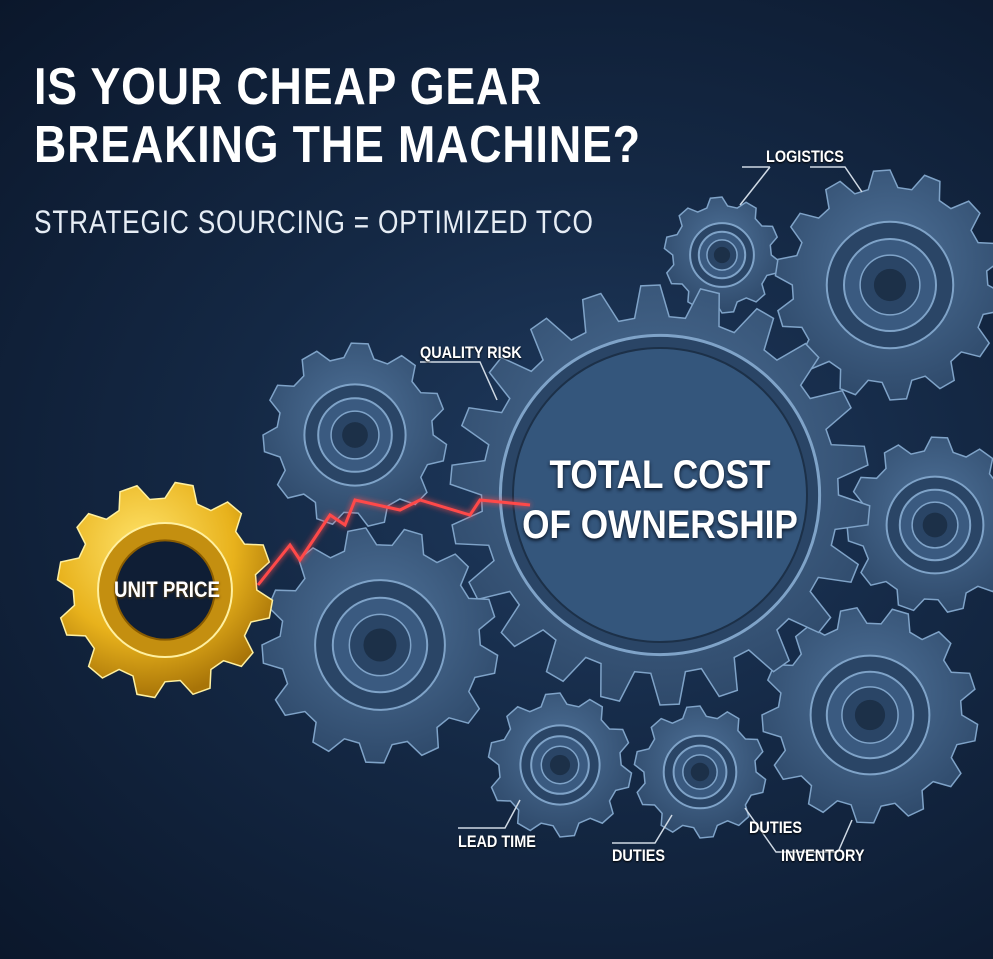 Image resolution: width=993 pixels, height=959 pixels. What do you see at coordinates (660, 475) in the screenshot?
I see `tco-line-1: TOTAL COST` at bounding box center [660, 475].